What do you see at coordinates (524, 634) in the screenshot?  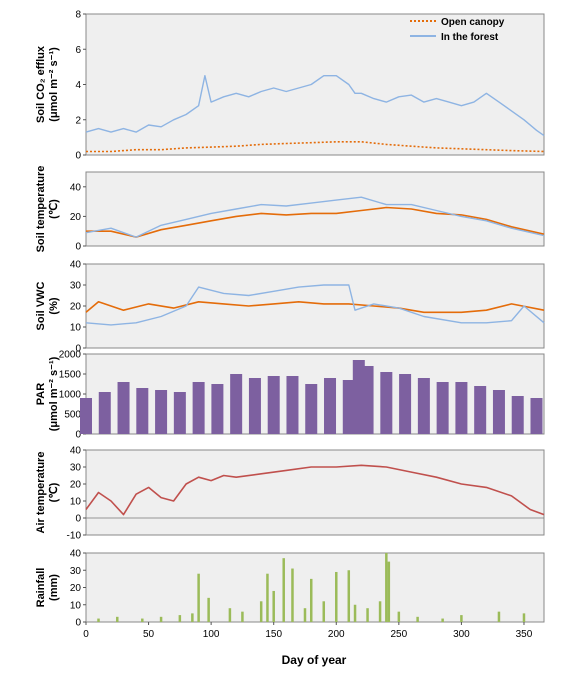 I see `x-tick-label: 350` at bounding box center [524, 634].